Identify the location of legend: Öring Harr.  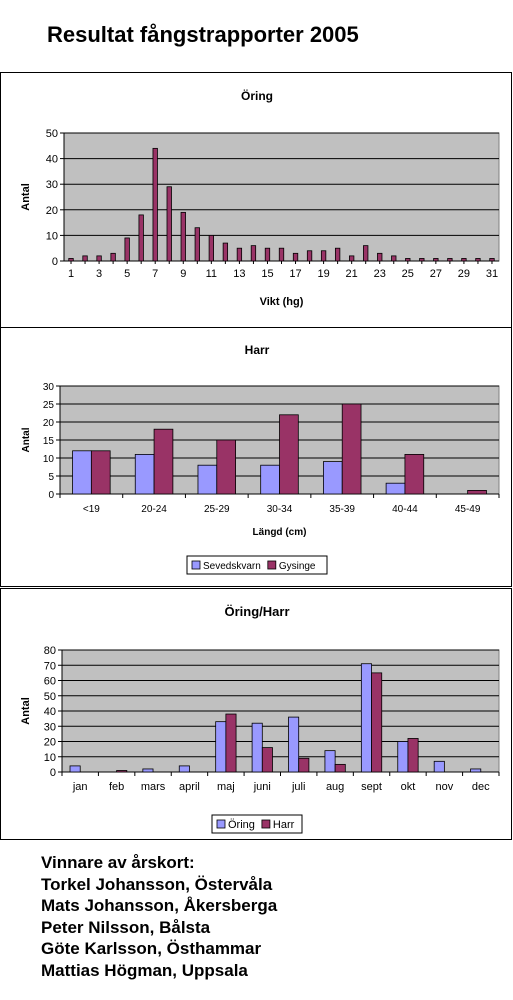
(257, 824).